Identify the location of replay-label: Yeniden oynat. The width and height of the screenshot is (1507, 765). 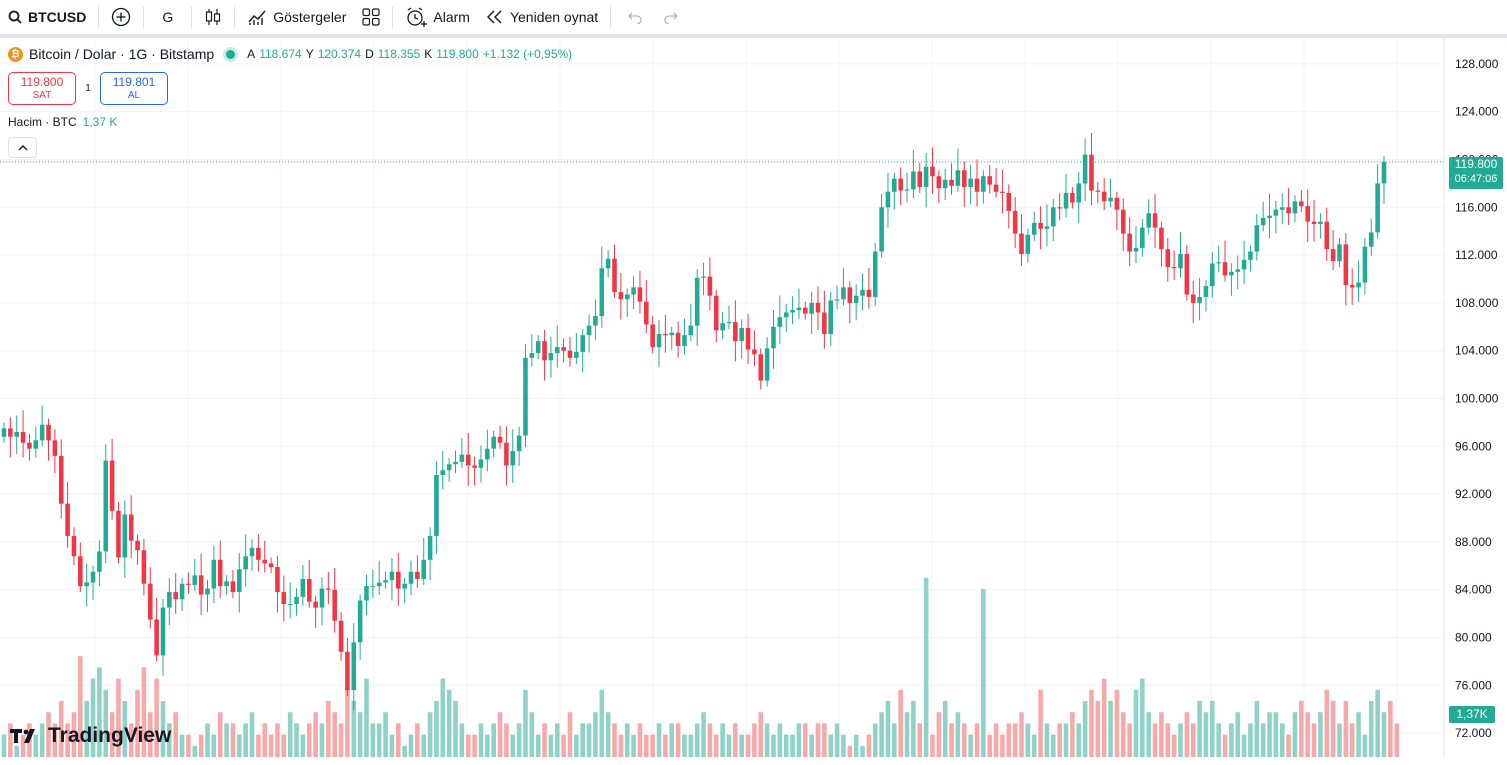
(554, 17).